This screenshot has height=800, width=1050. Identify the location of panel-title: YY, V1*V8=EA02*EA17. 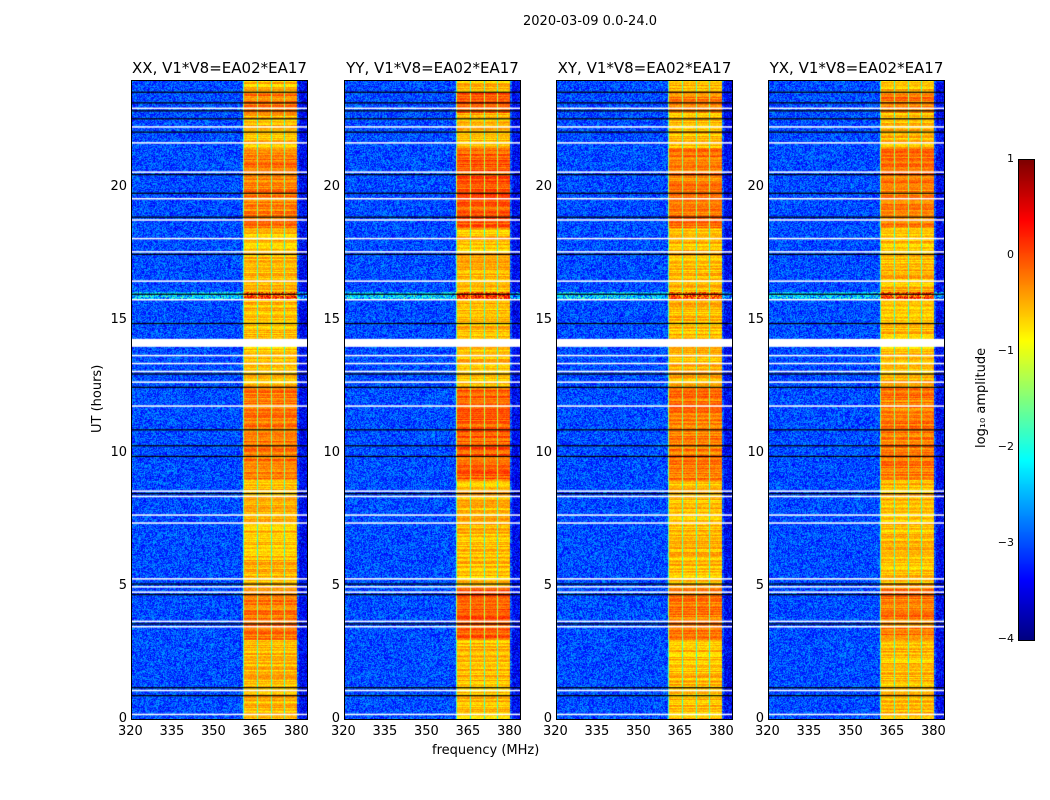
(432, 68).